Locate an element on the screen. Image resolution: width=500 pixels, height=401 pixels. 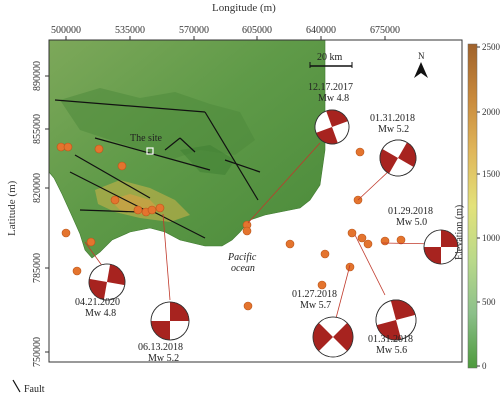
north-label: N is located at coordinates (421, 56).